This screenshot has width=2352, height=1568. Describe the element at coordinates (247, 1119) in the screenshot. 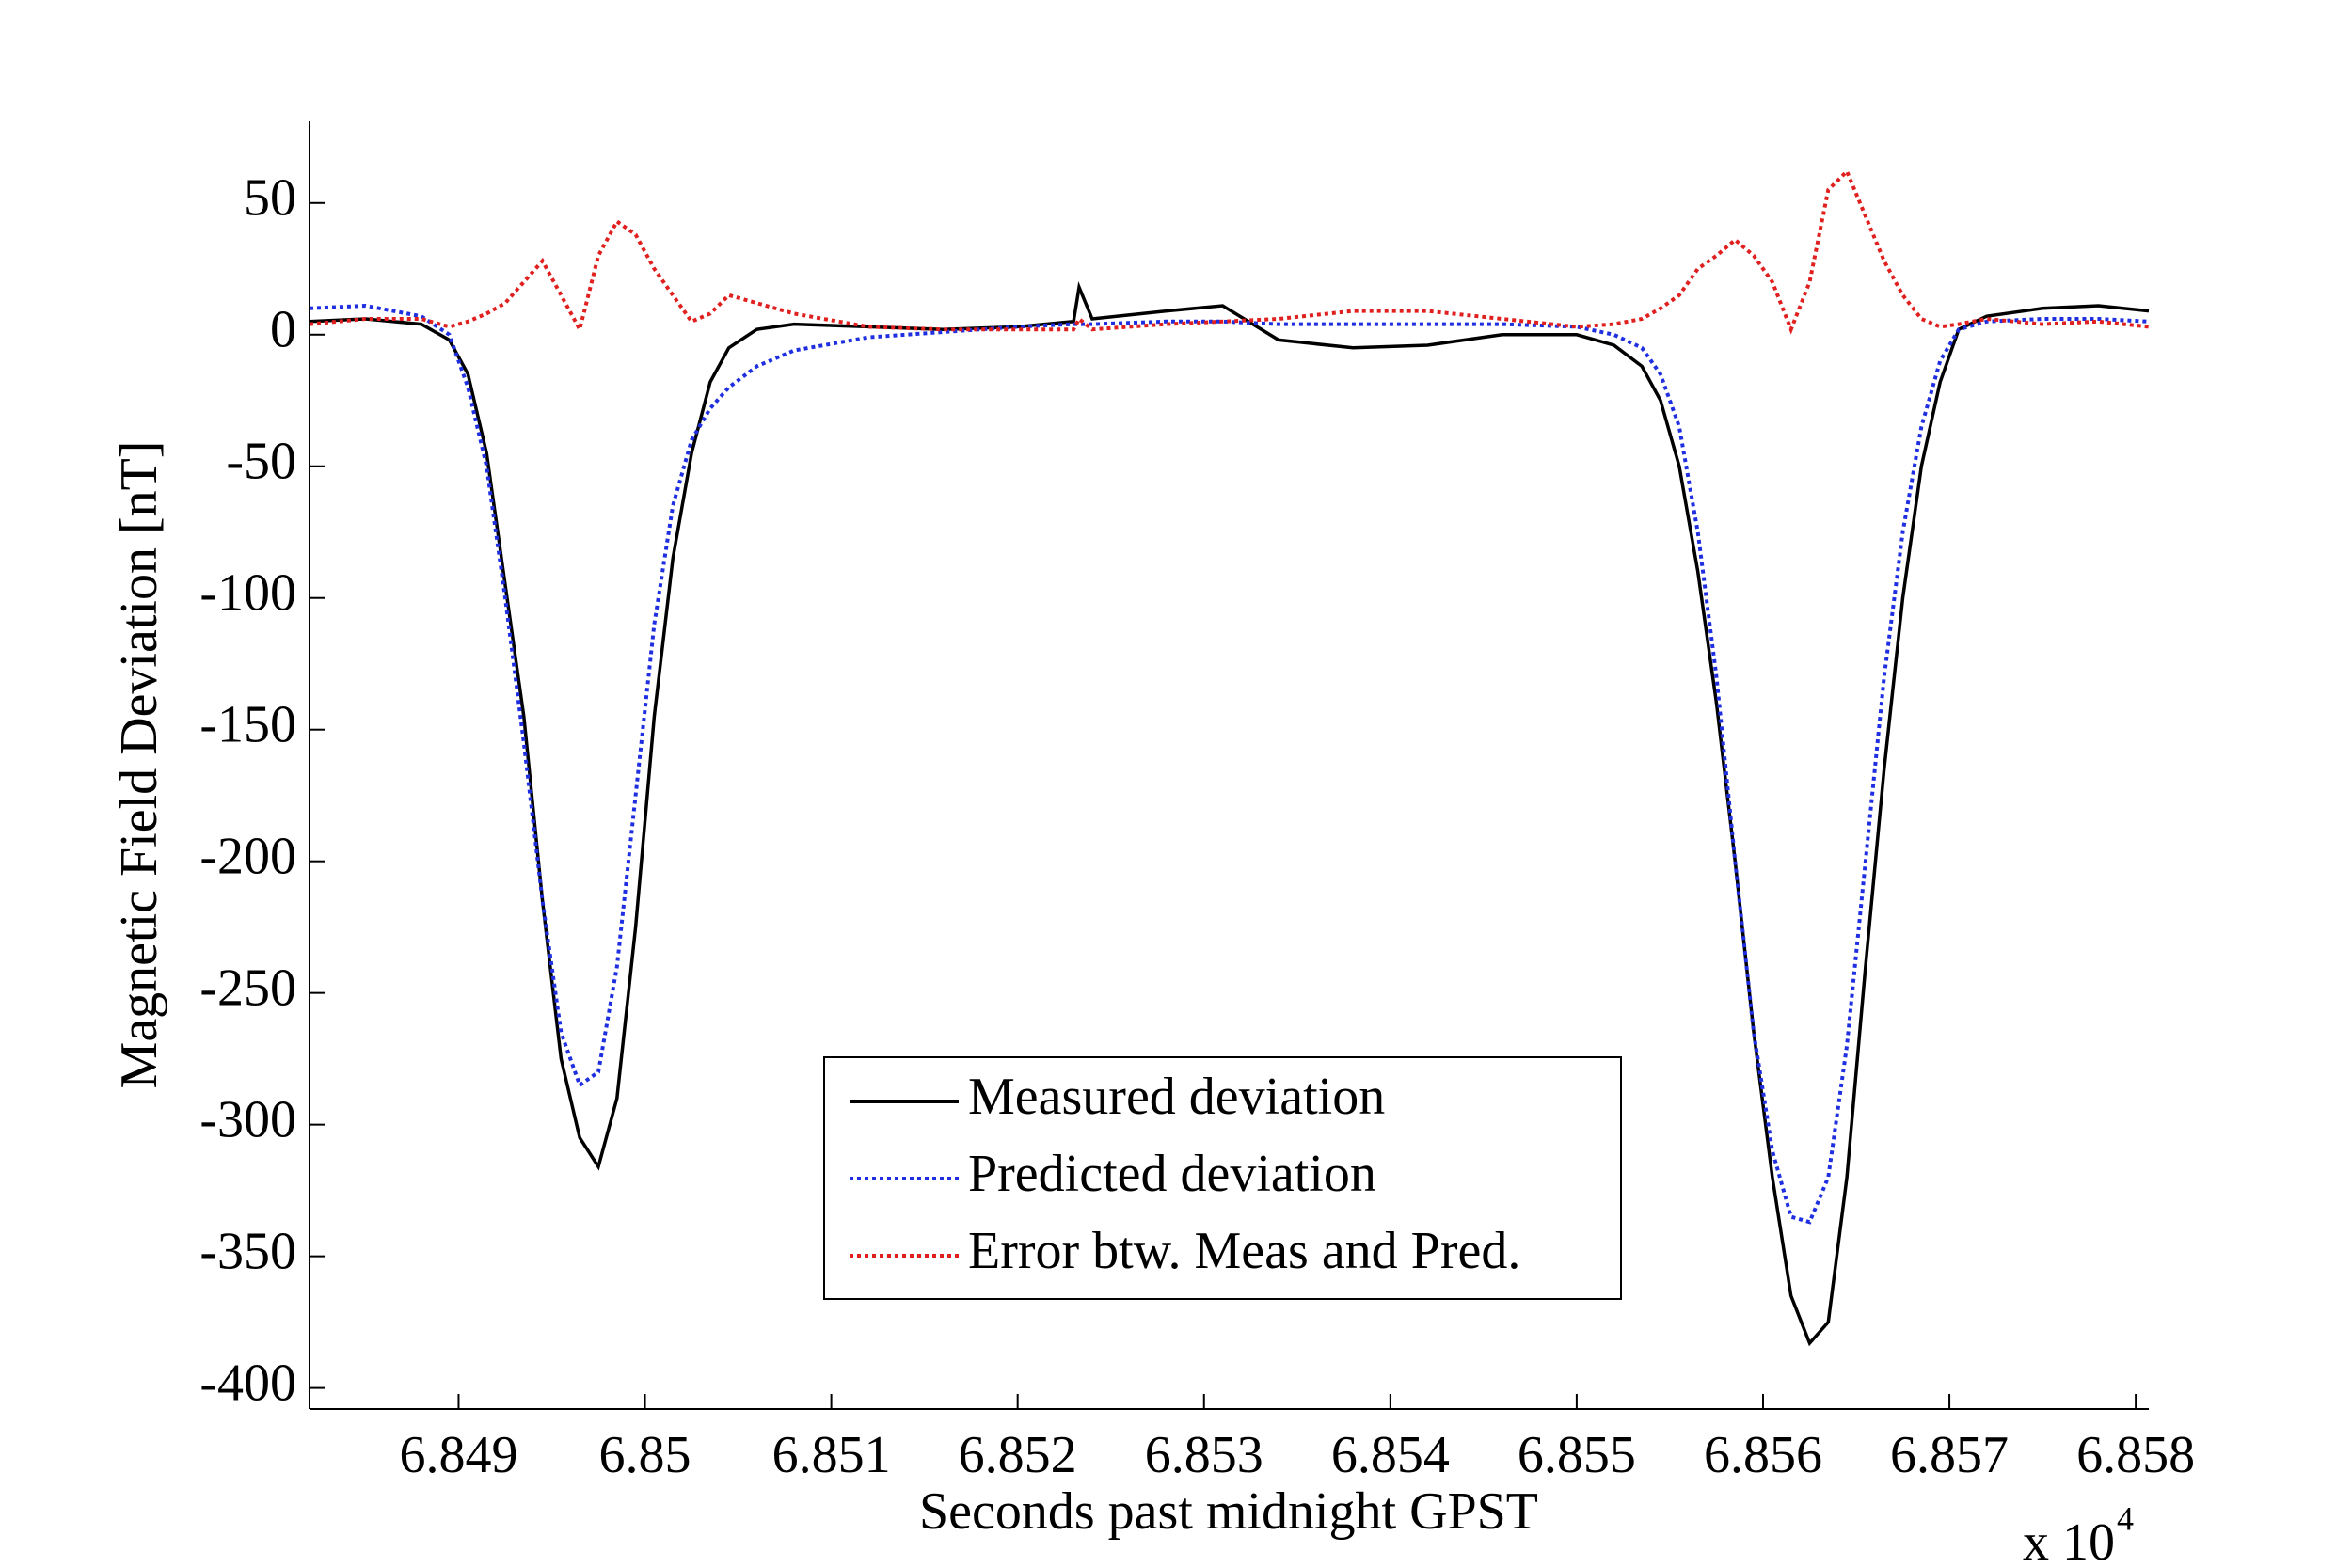

I see `y-tick-label: -300` at that location.